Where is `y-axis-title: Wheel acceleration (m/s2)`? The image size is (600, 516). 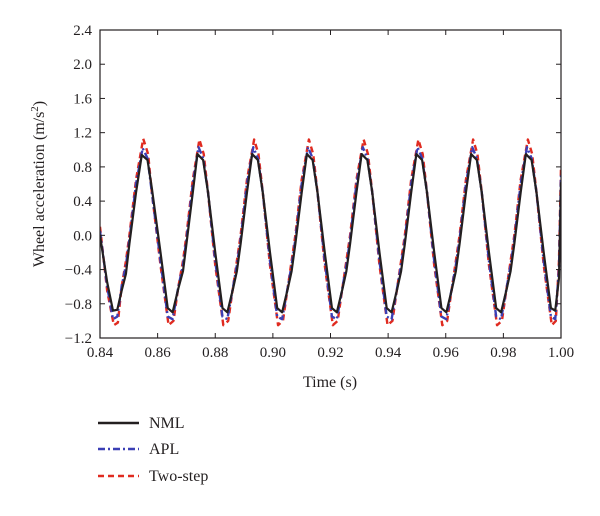
y-axis-title: Wheel acceleration (m/s2) is located at coordinates (38, 184).